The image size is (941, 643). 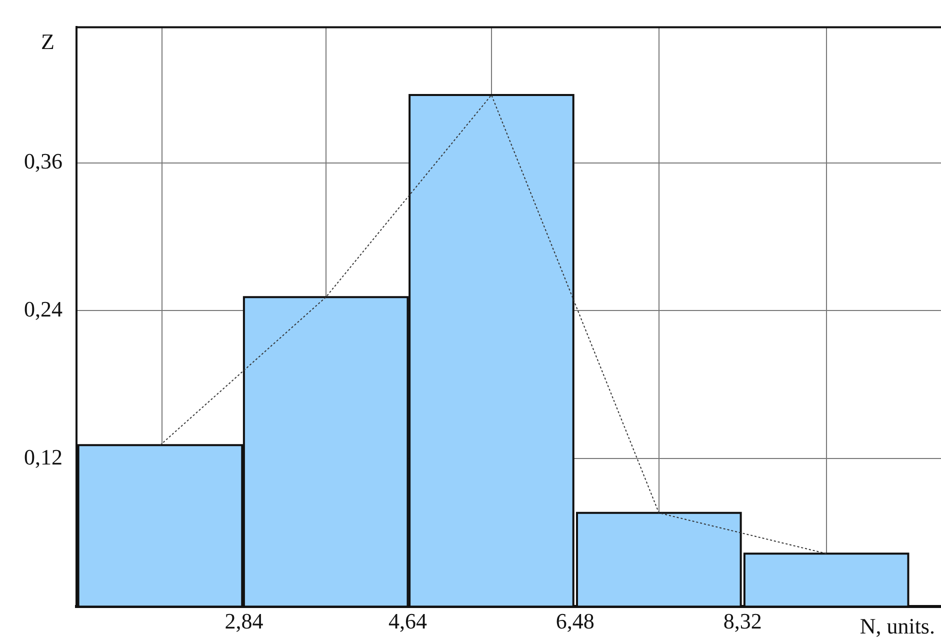 I want to click on x-tick-label: 4,64, so click(x=407, y=621).